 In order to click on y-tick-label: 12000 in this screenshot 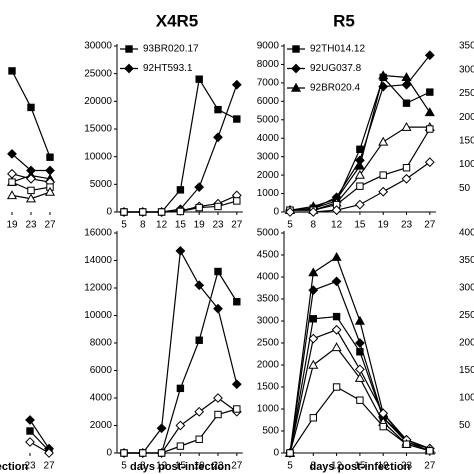, I will do `click(98, 288)`.